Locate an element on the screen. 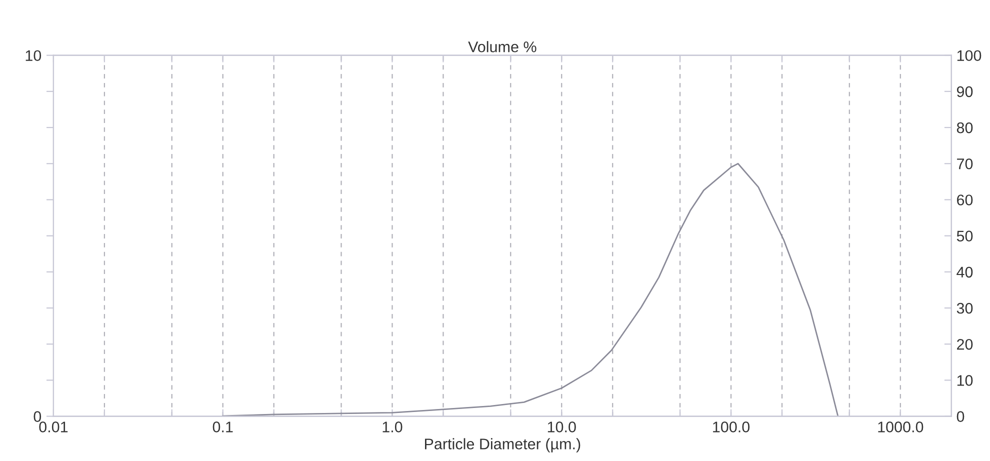 Image resolution: width=990 pixels, height=461 pixels. y2-tick-label: 0 is located at coordinates (960, 416).